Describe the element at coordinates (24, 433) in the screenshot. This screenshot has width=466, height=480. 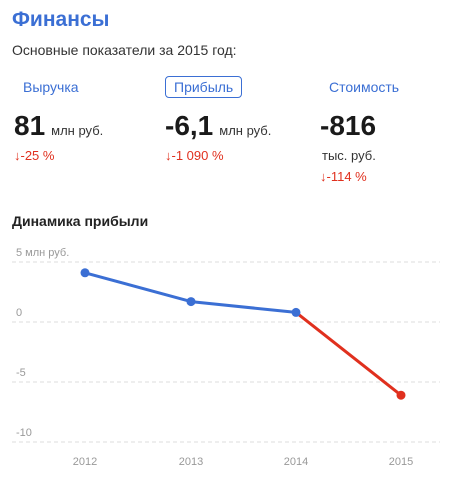
I see `y-tick-label: -10` at that location.